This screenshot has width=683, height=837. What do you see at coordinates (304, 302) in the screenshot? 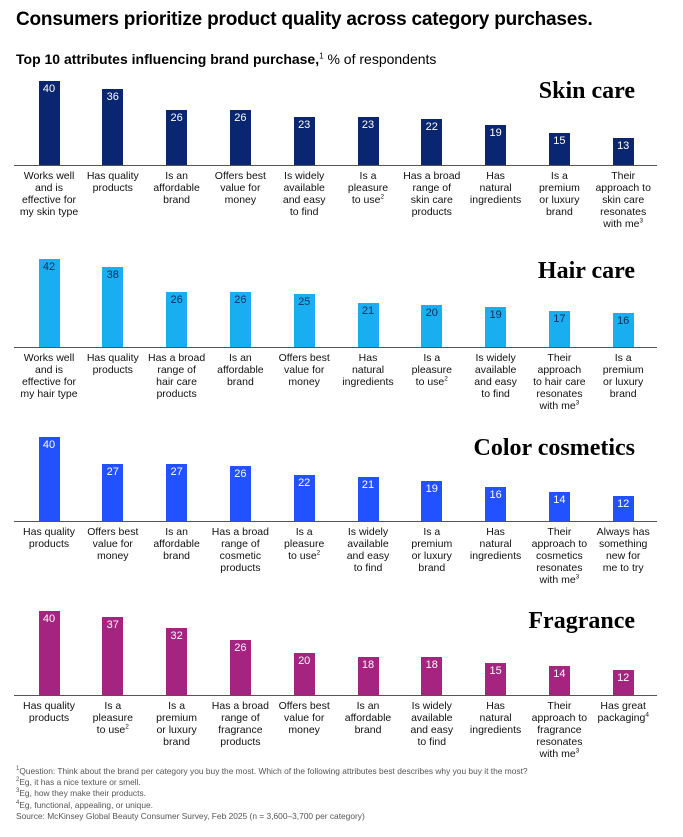
I see `bar-value-label: 25` at bounding box center [304, 302].